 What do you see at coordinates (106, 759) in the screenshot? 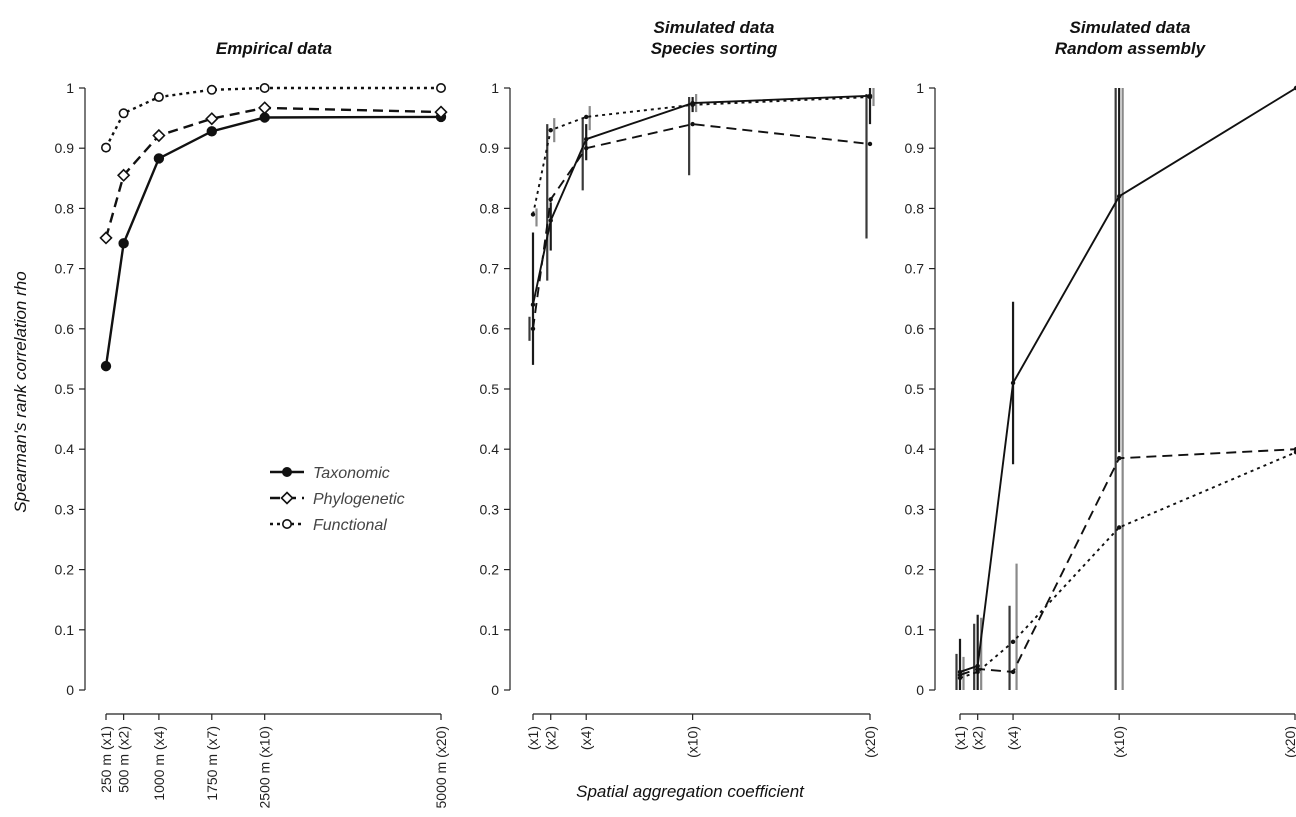
I see `x-tick-label: 250 m (x1)` at bounding box center [106, 759].